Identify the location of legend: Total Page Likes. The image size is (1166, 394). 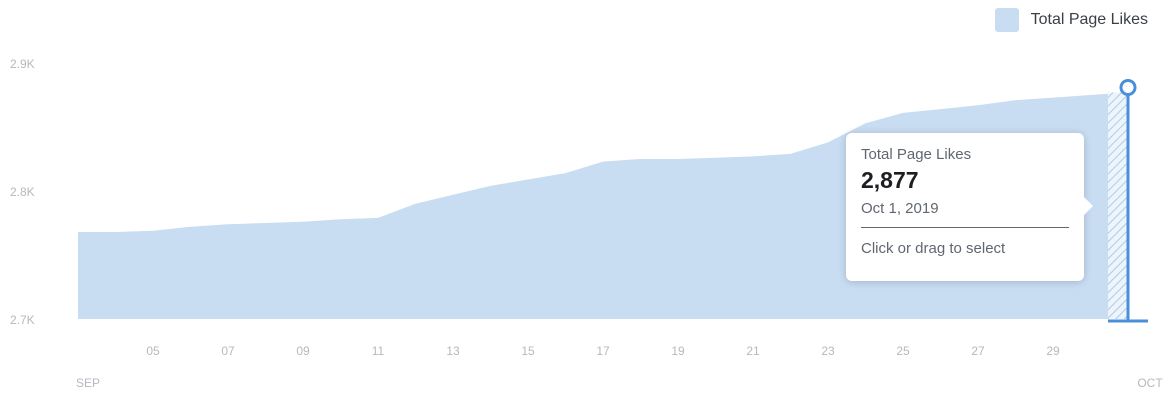
(1071, 20).